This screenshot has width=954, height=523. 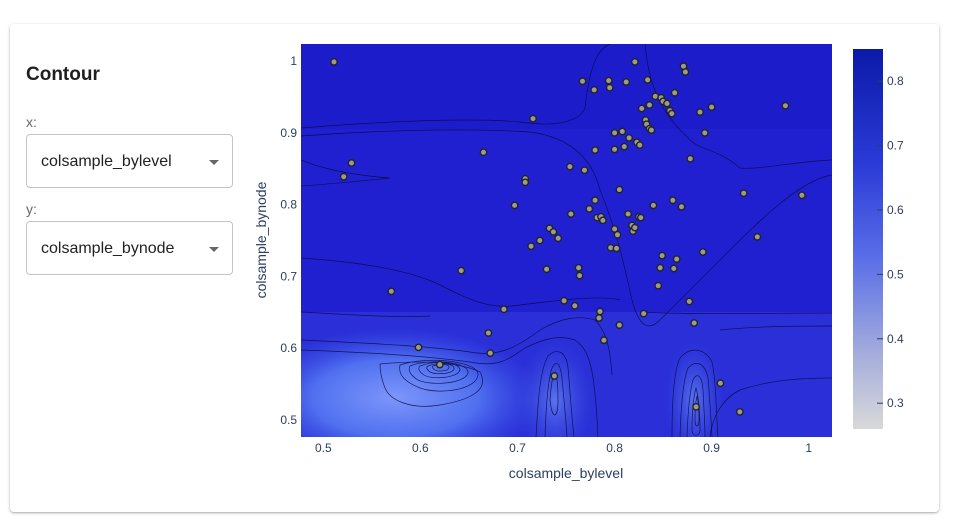 What do you see at coordinates (106, 161) in the screenshot?
I see `x-select-value: colsample_bylevel` at bounding box center [106, 161].